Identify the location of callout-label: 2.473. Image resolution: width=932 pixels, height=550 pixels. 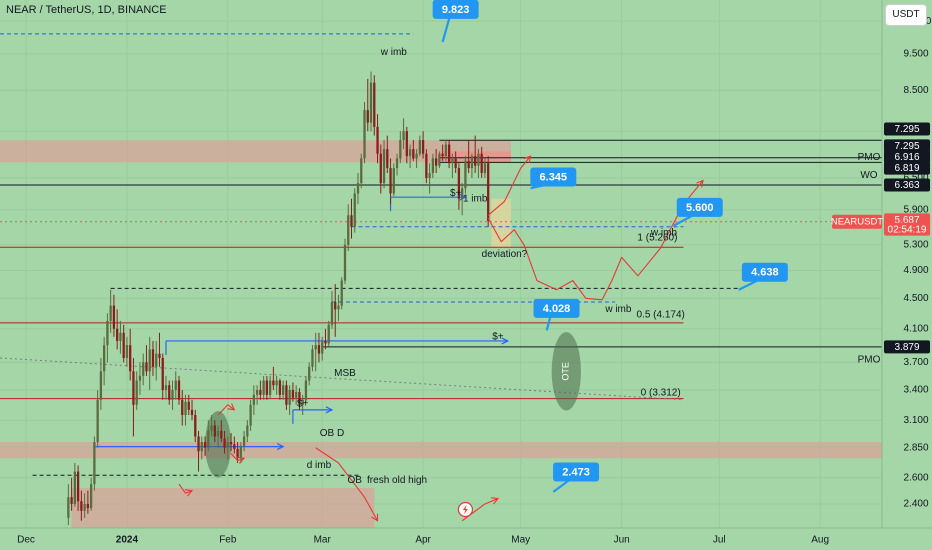
(576, 472).